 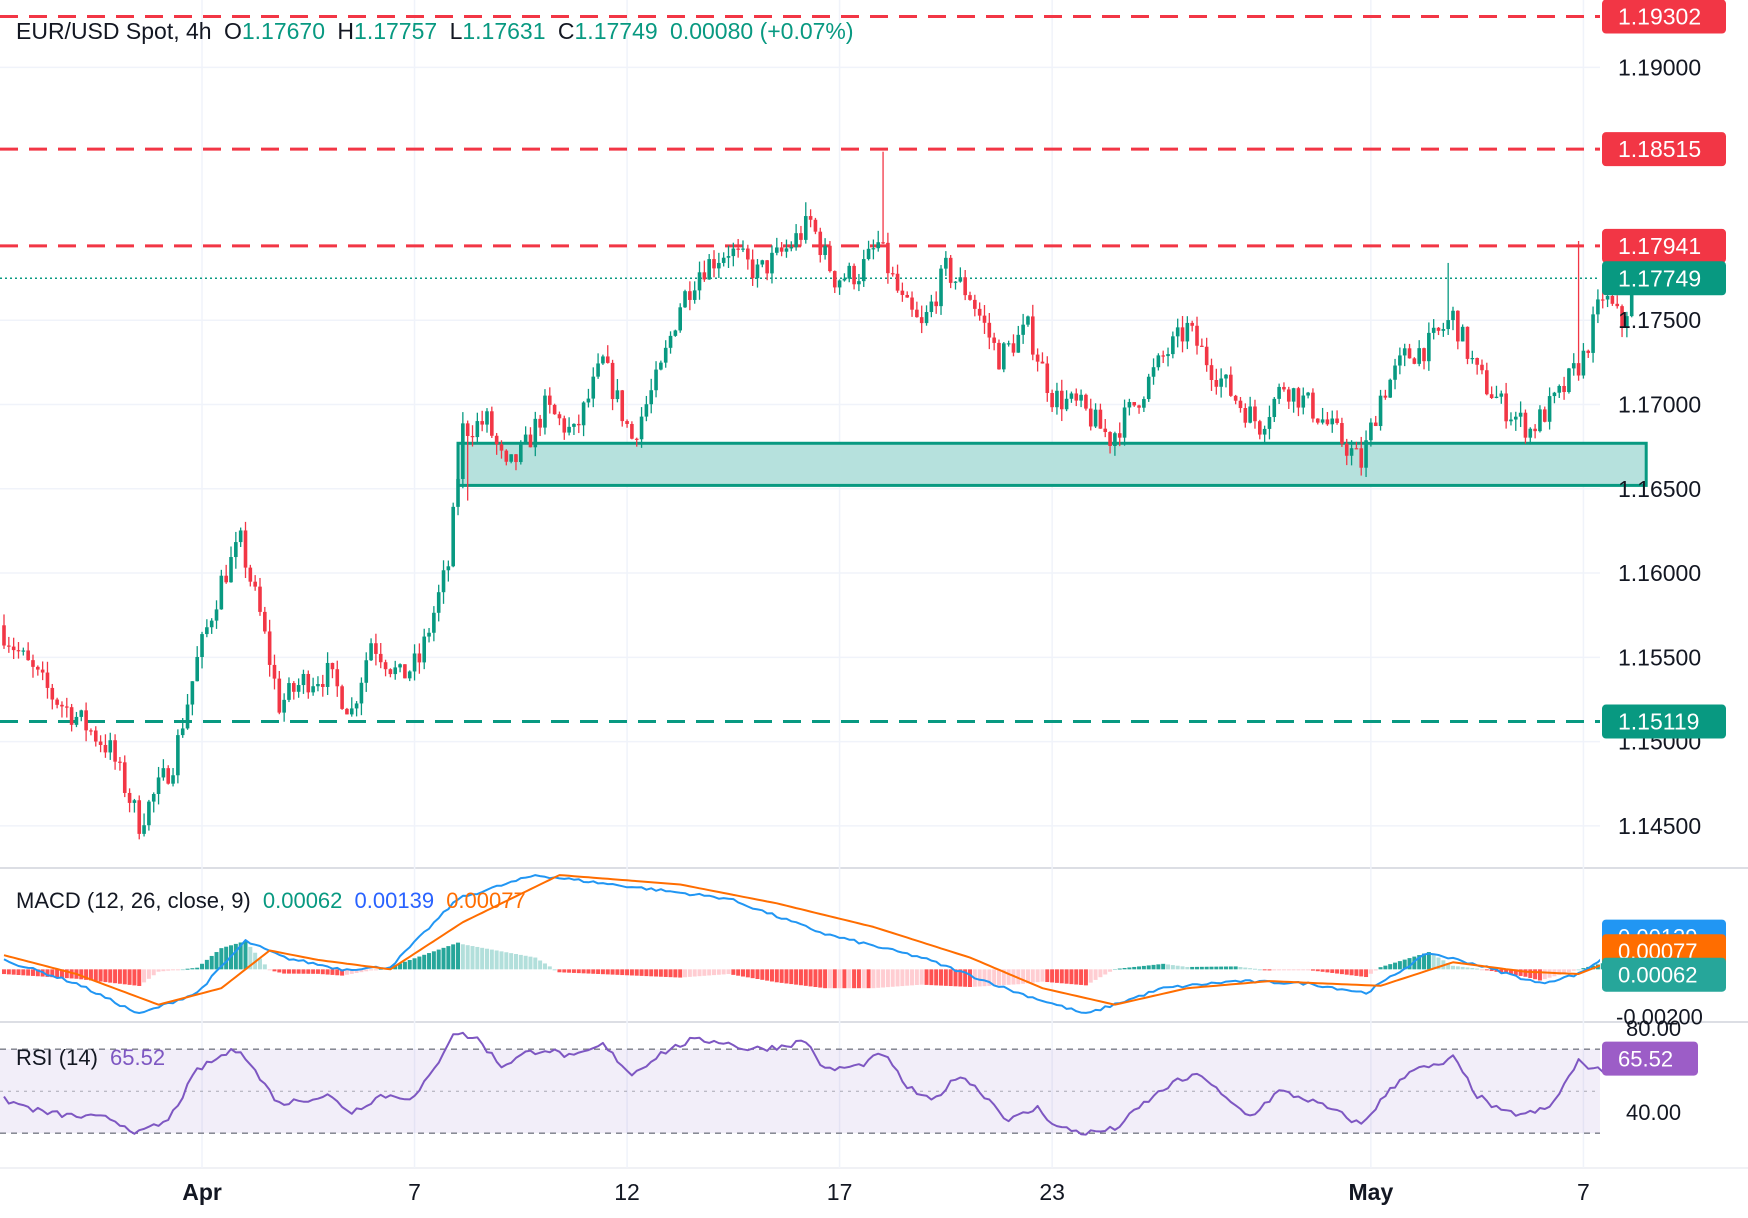 I want to click on macd-title: MACD (12, 26, close, 9), so click(x=133, y=900).